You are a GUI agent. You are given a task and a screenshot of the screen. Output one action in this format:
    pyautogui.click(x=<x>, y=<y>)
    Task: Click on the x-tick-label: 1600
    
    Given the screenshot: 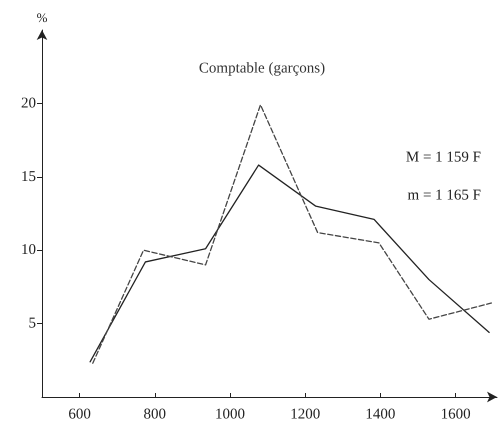 What is the action you would take?
    pyautogui.click(x=455, y=414)
    